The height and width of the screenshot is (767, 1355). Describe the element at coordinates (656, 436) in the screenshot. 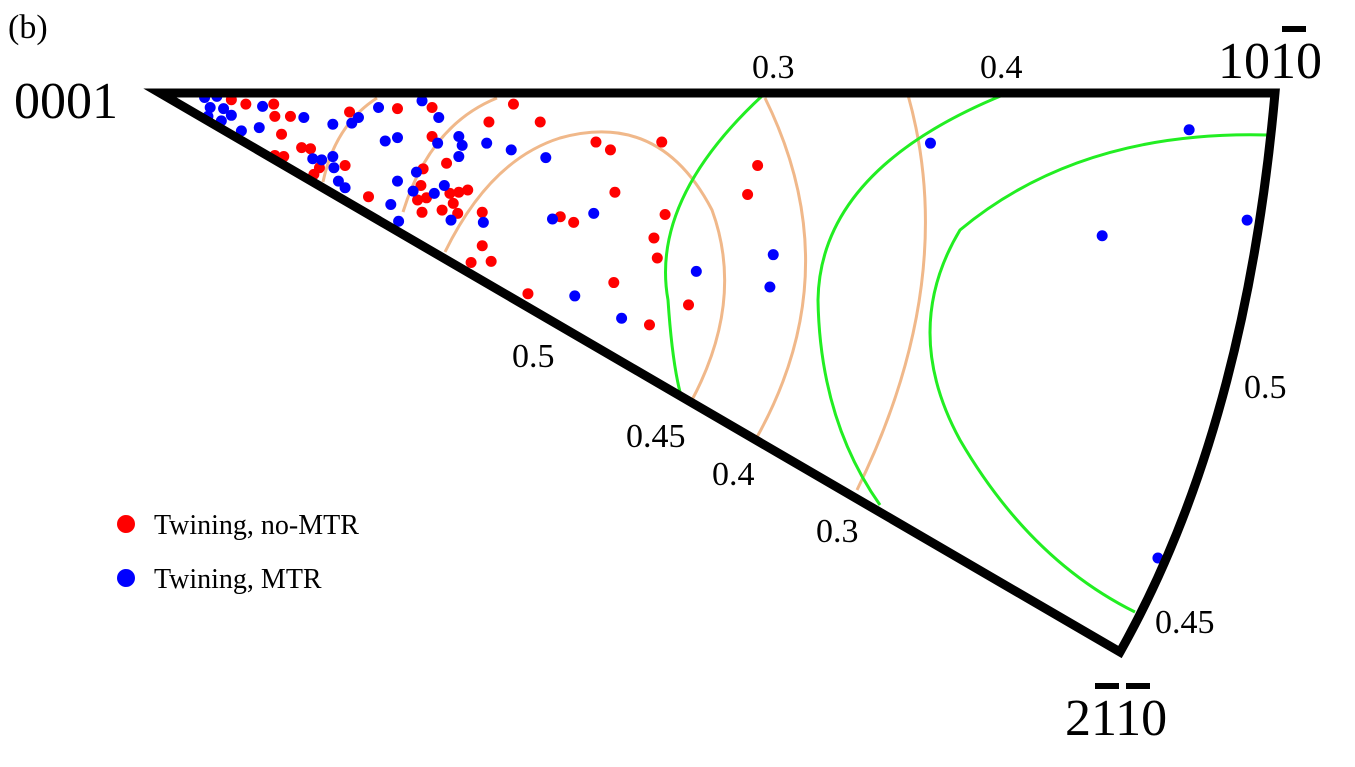

I see `label-green-bottom: 0.45` at that location.